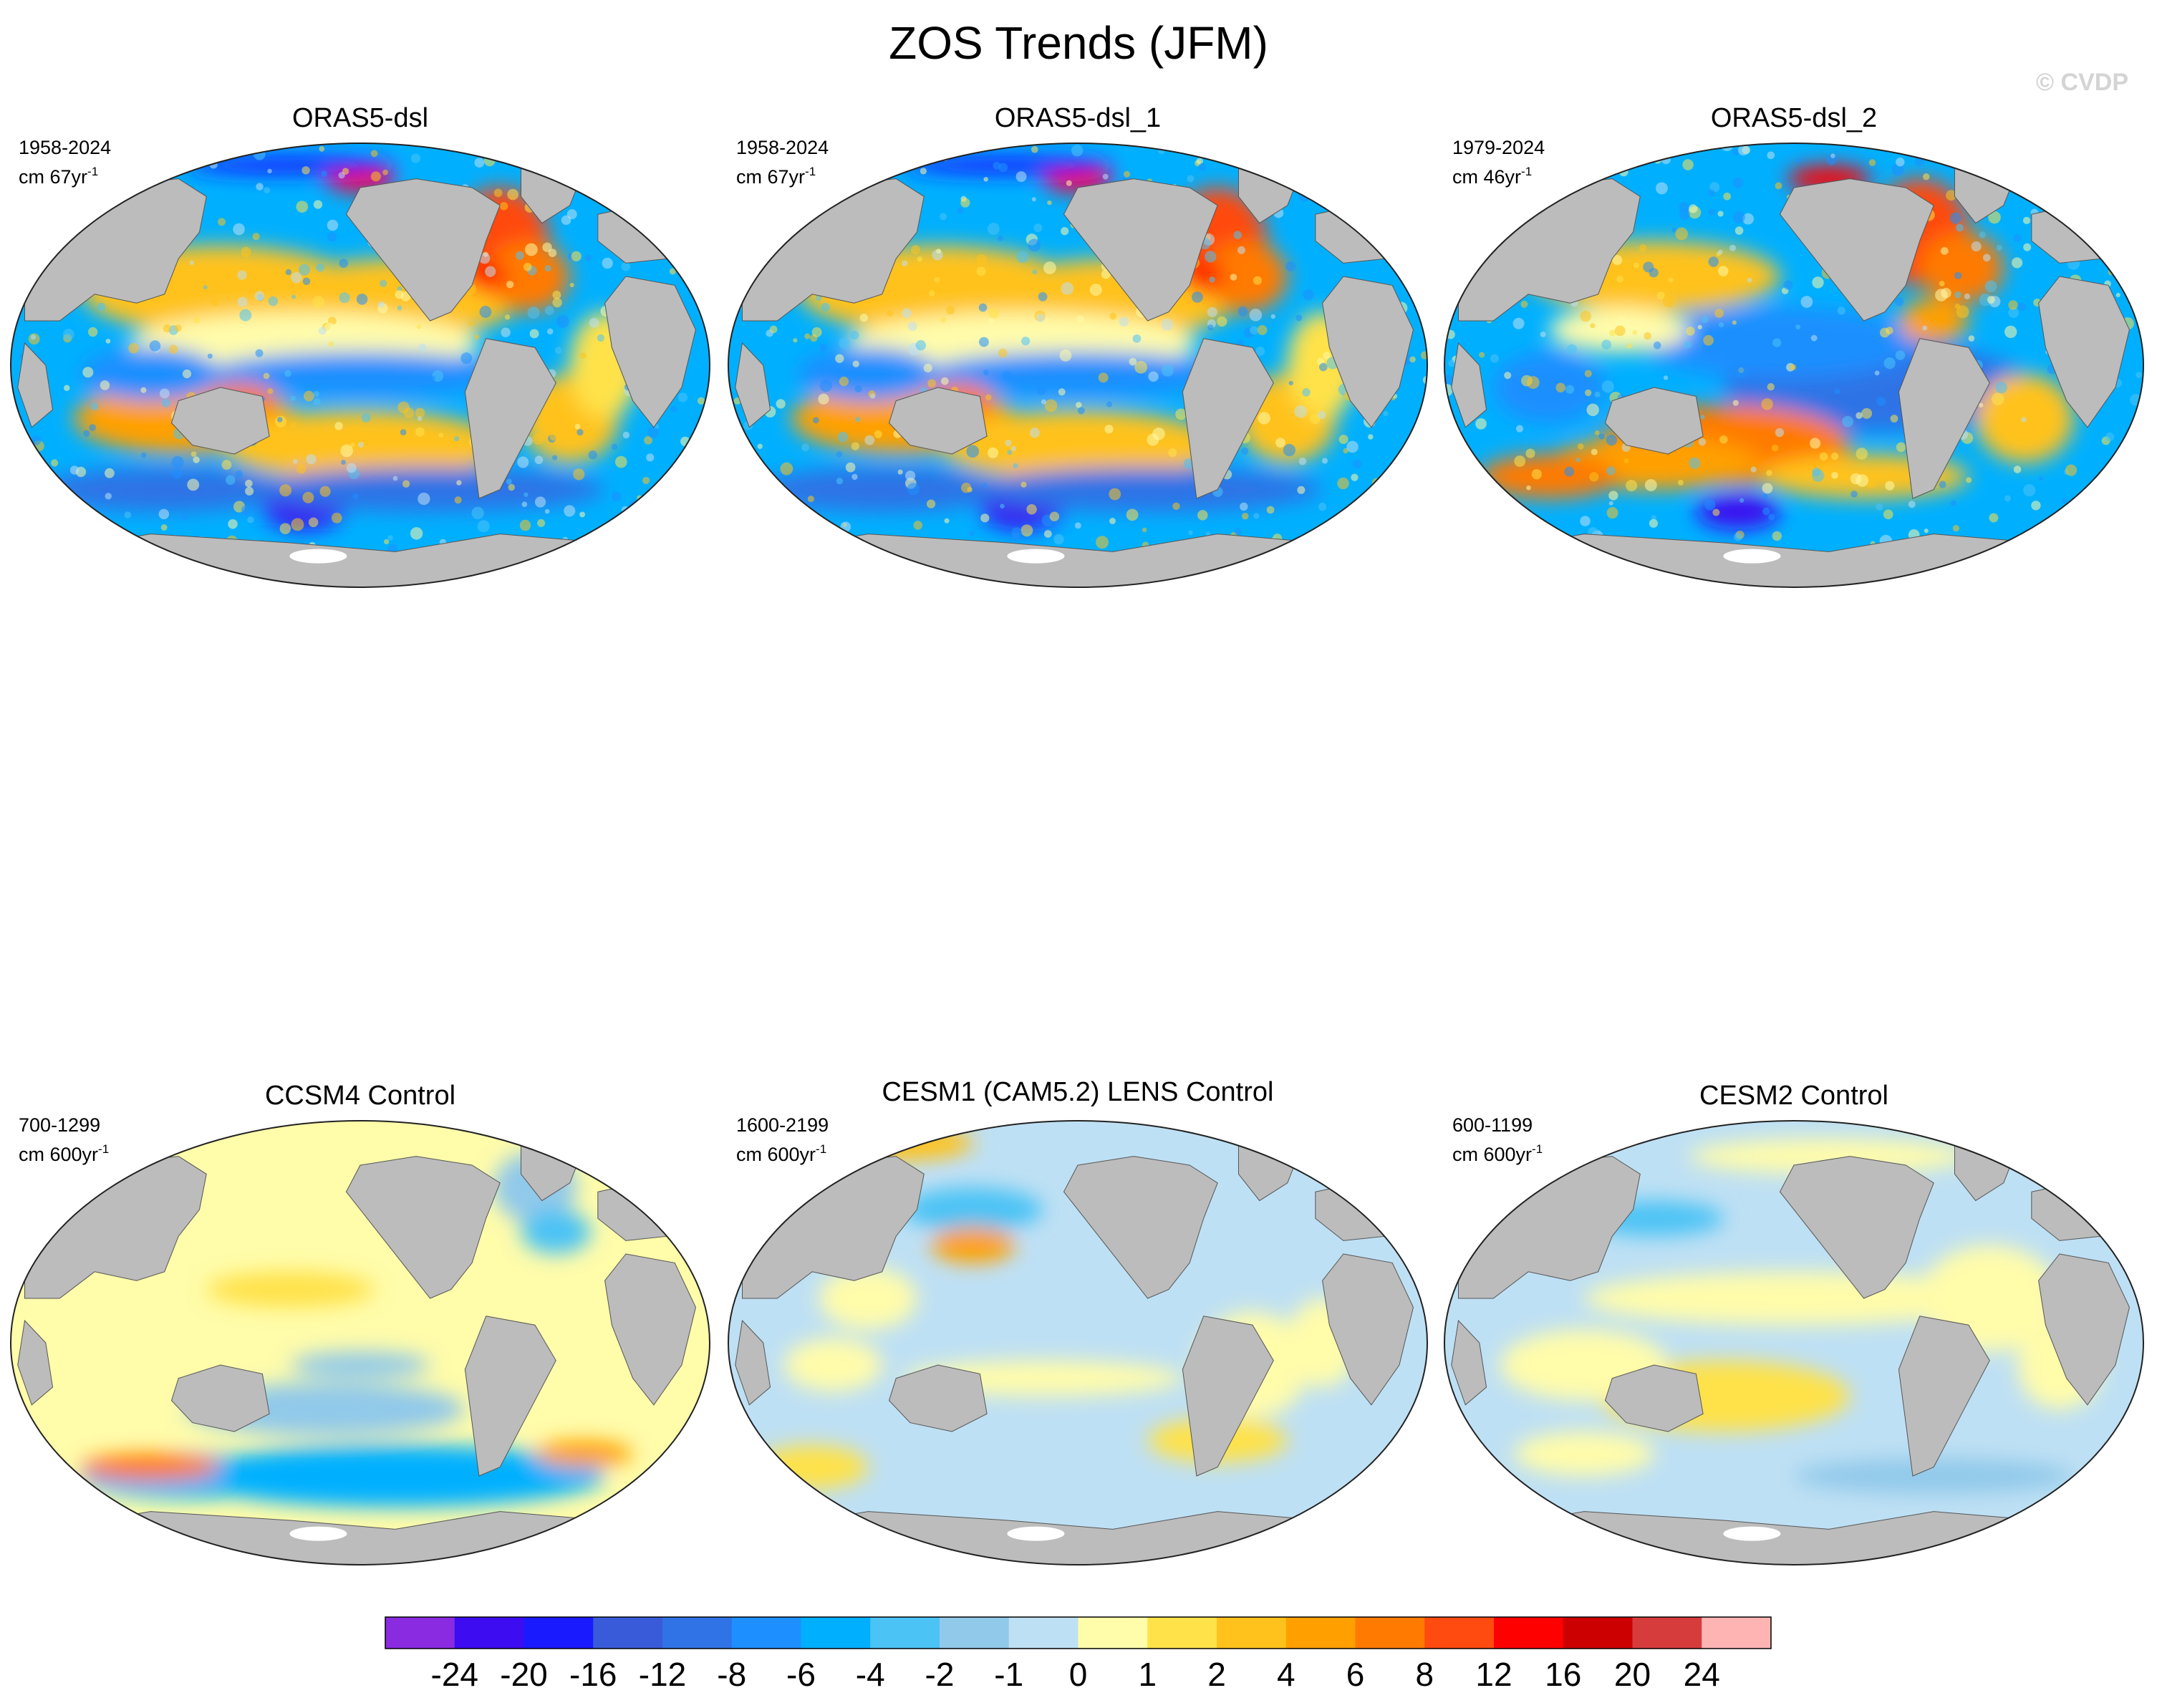 This screenshot has height=1708, width=2157. Describe the element at coordinates (1008, 1675) in the screenshot. I see `colorbar-tick-label: -1` at that location.